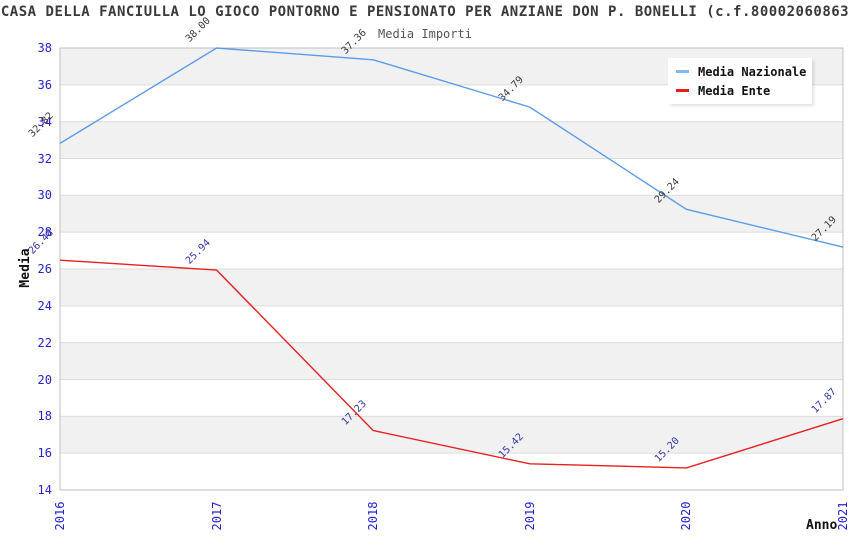  I want to click on x-tick-label: 2019, so click(529, 516).